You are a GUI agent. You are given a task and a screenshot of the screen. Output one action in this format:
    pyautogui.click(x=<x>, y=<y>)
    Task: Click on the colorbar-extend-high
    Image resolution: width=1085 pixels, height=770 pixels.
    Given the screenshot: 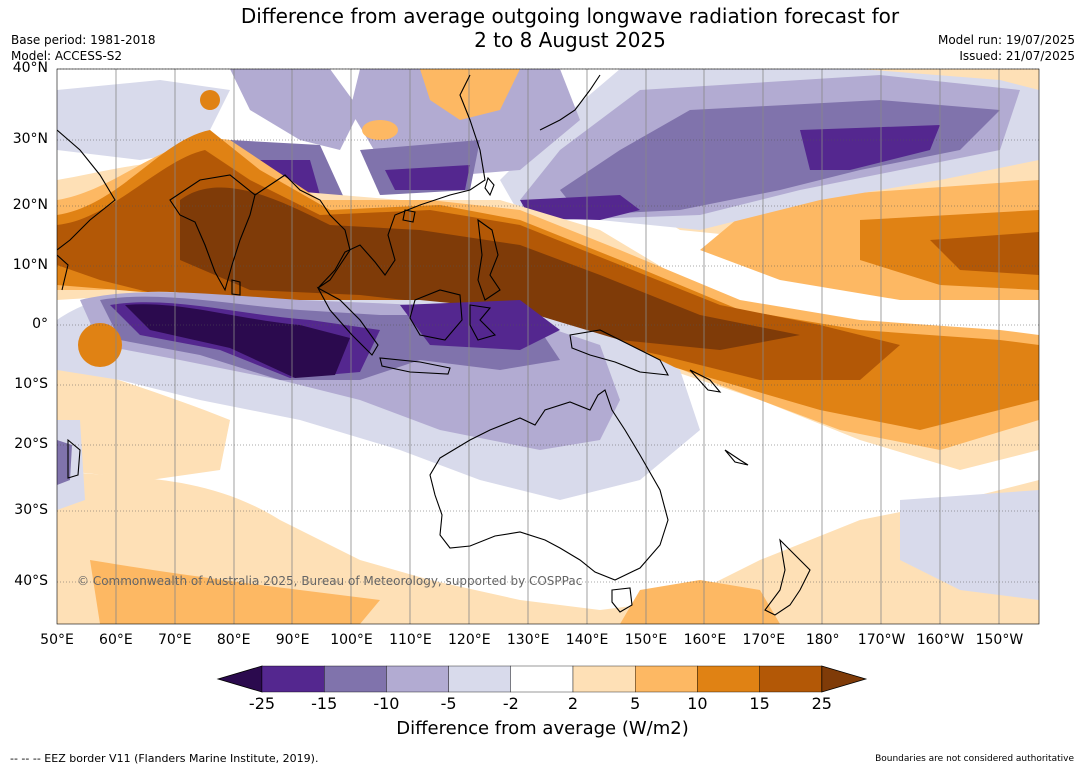 What is the action you would take?
    pyautogui.click(x=844, y=679)
    